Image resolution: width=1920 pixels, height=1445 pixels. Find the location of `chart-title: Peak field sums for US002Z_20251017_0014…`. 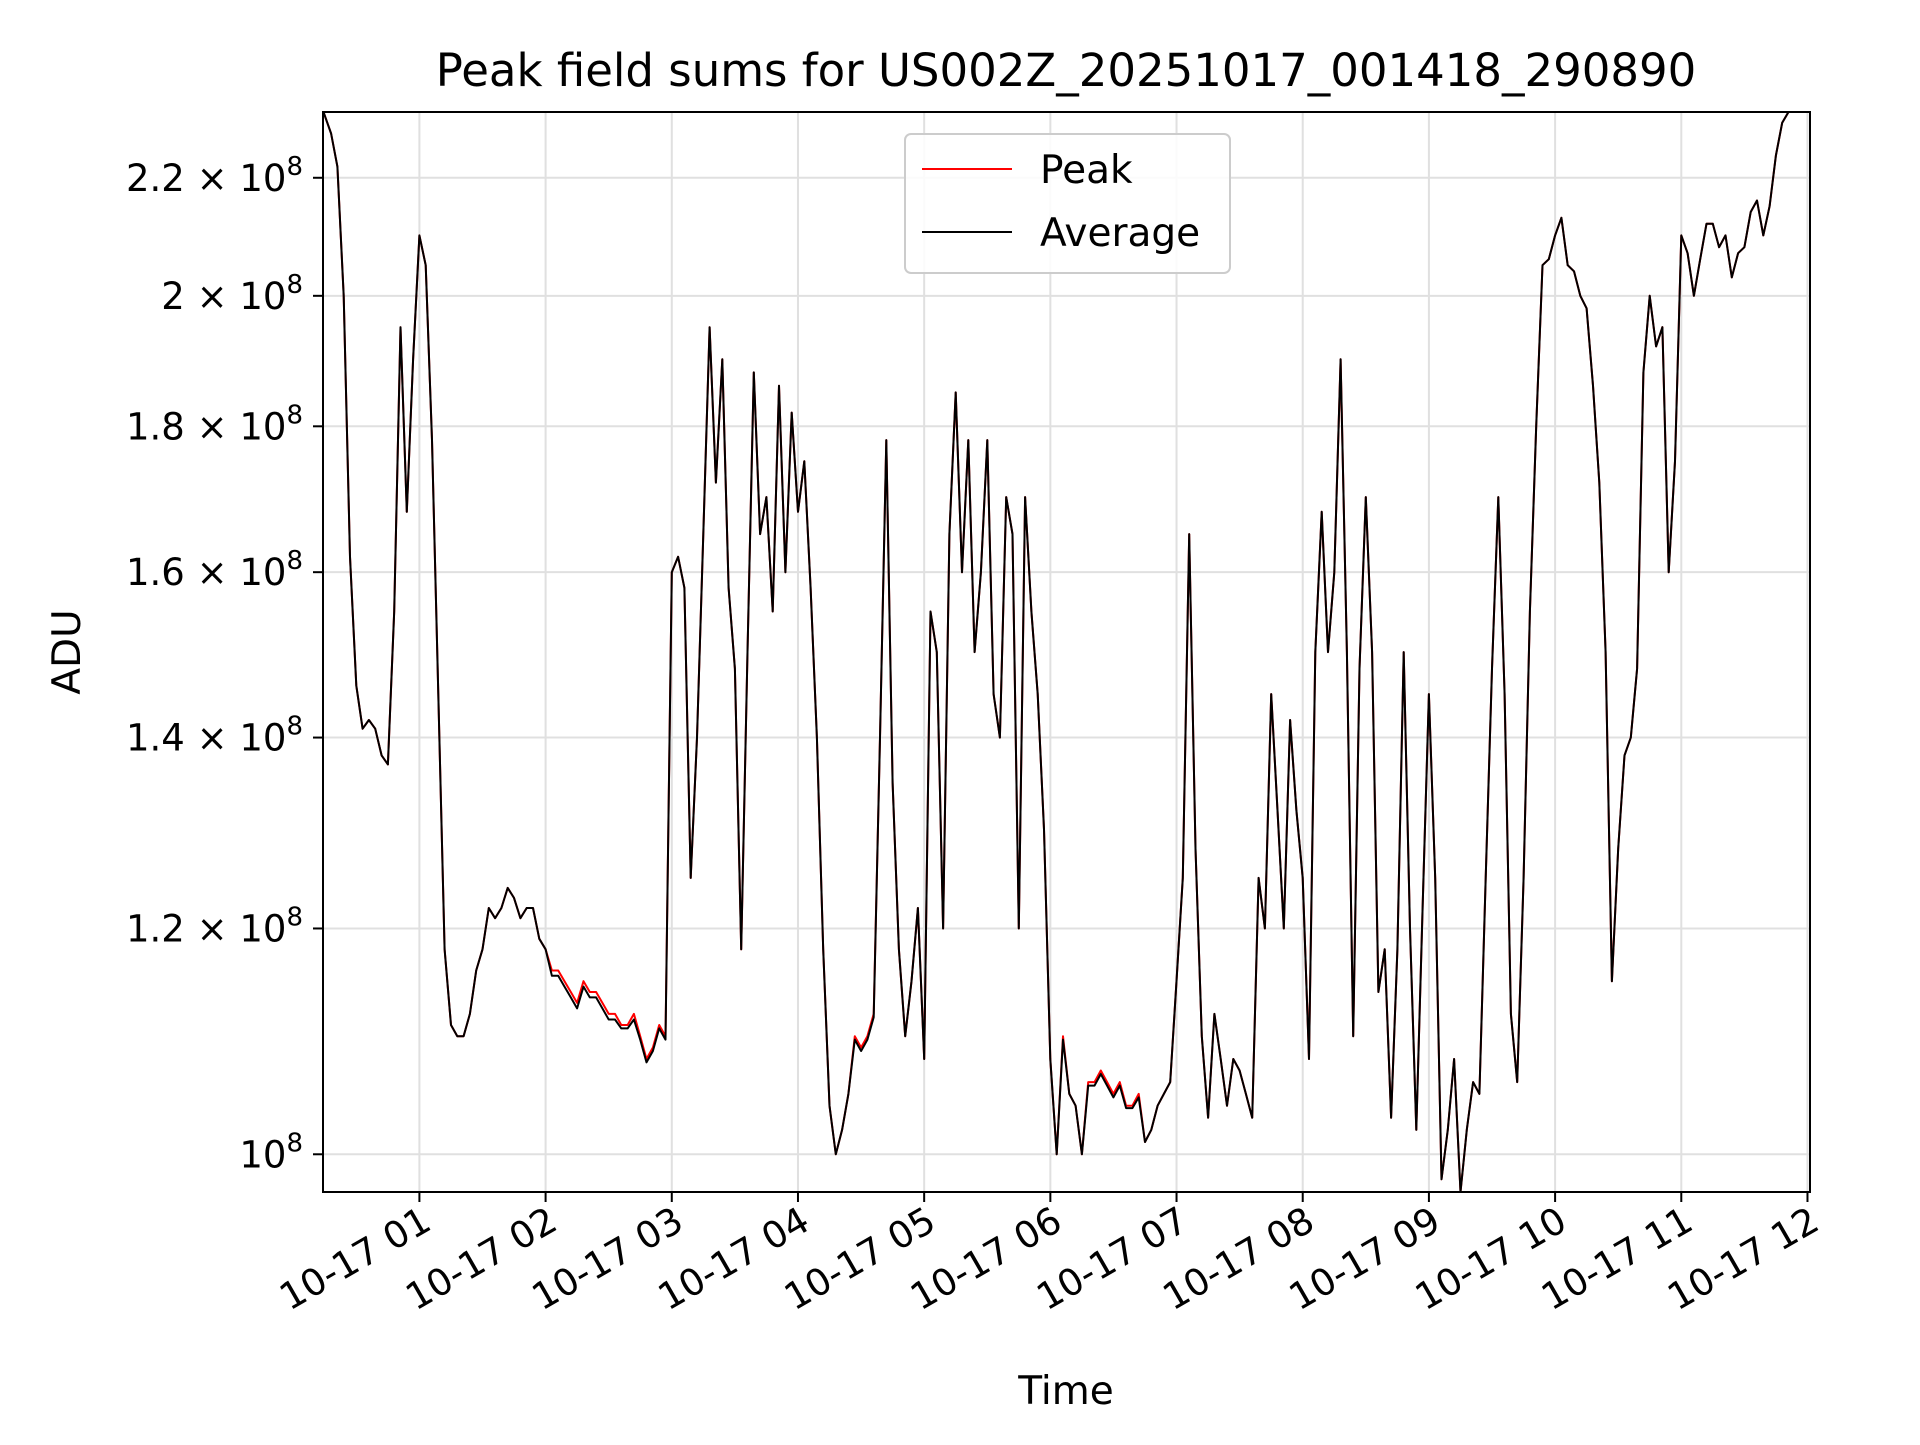

chart-title: Peak field sums for US002Z_20251017_0014… is located at coordinates (1066, 70).